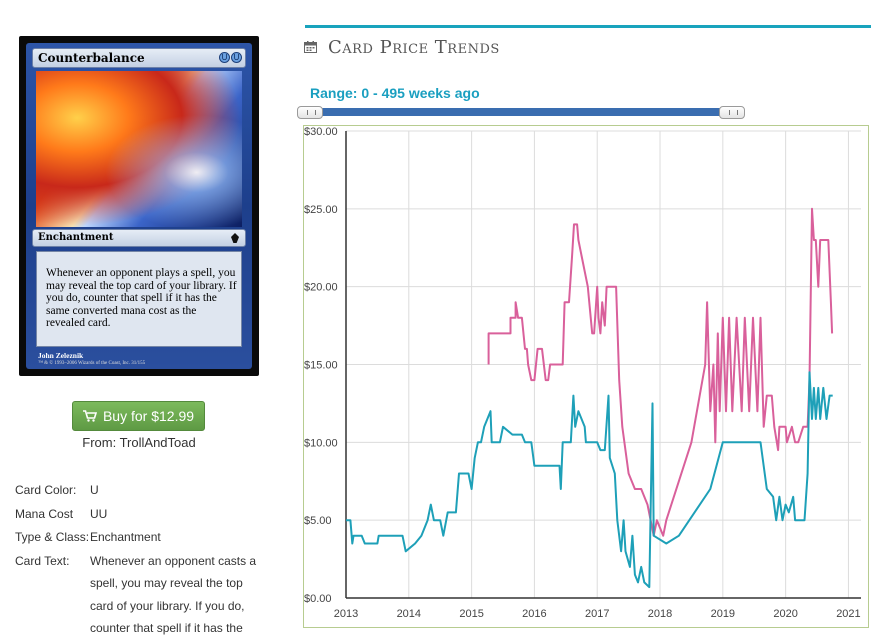 The width and height of the screenshot is (871, 640). I want to click on slider-selected-range, so click(521, 112).